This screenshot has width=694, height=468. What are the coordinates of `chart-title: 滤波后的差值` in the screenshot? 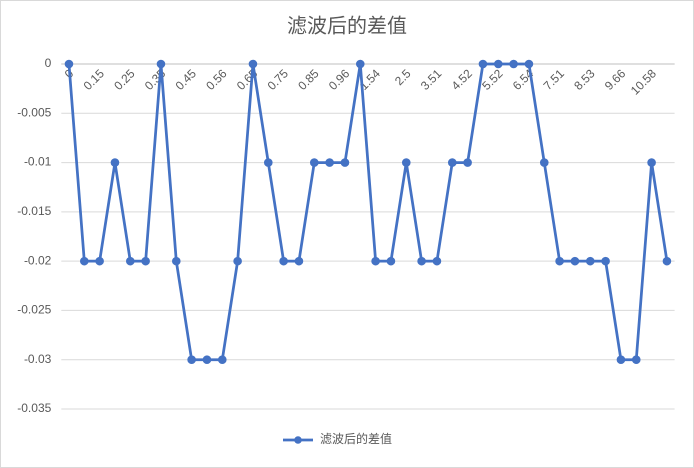 It's located at (347, 25).